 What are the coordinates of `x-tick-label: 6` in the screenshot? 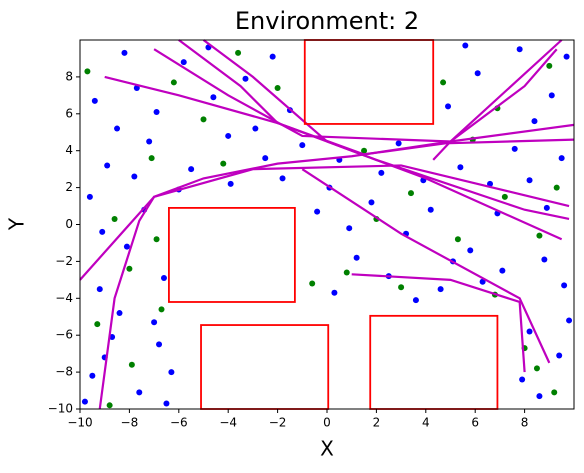 It's located at (475, 423).